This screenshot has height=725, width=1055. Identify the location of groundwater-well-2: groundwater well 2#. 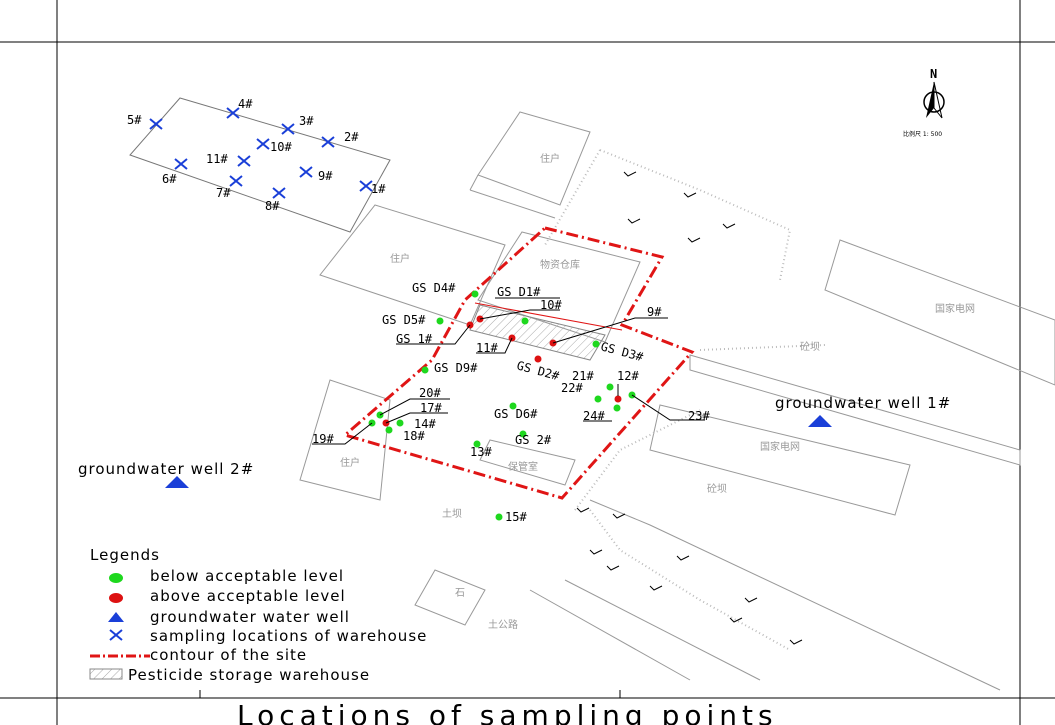
(166, 474).